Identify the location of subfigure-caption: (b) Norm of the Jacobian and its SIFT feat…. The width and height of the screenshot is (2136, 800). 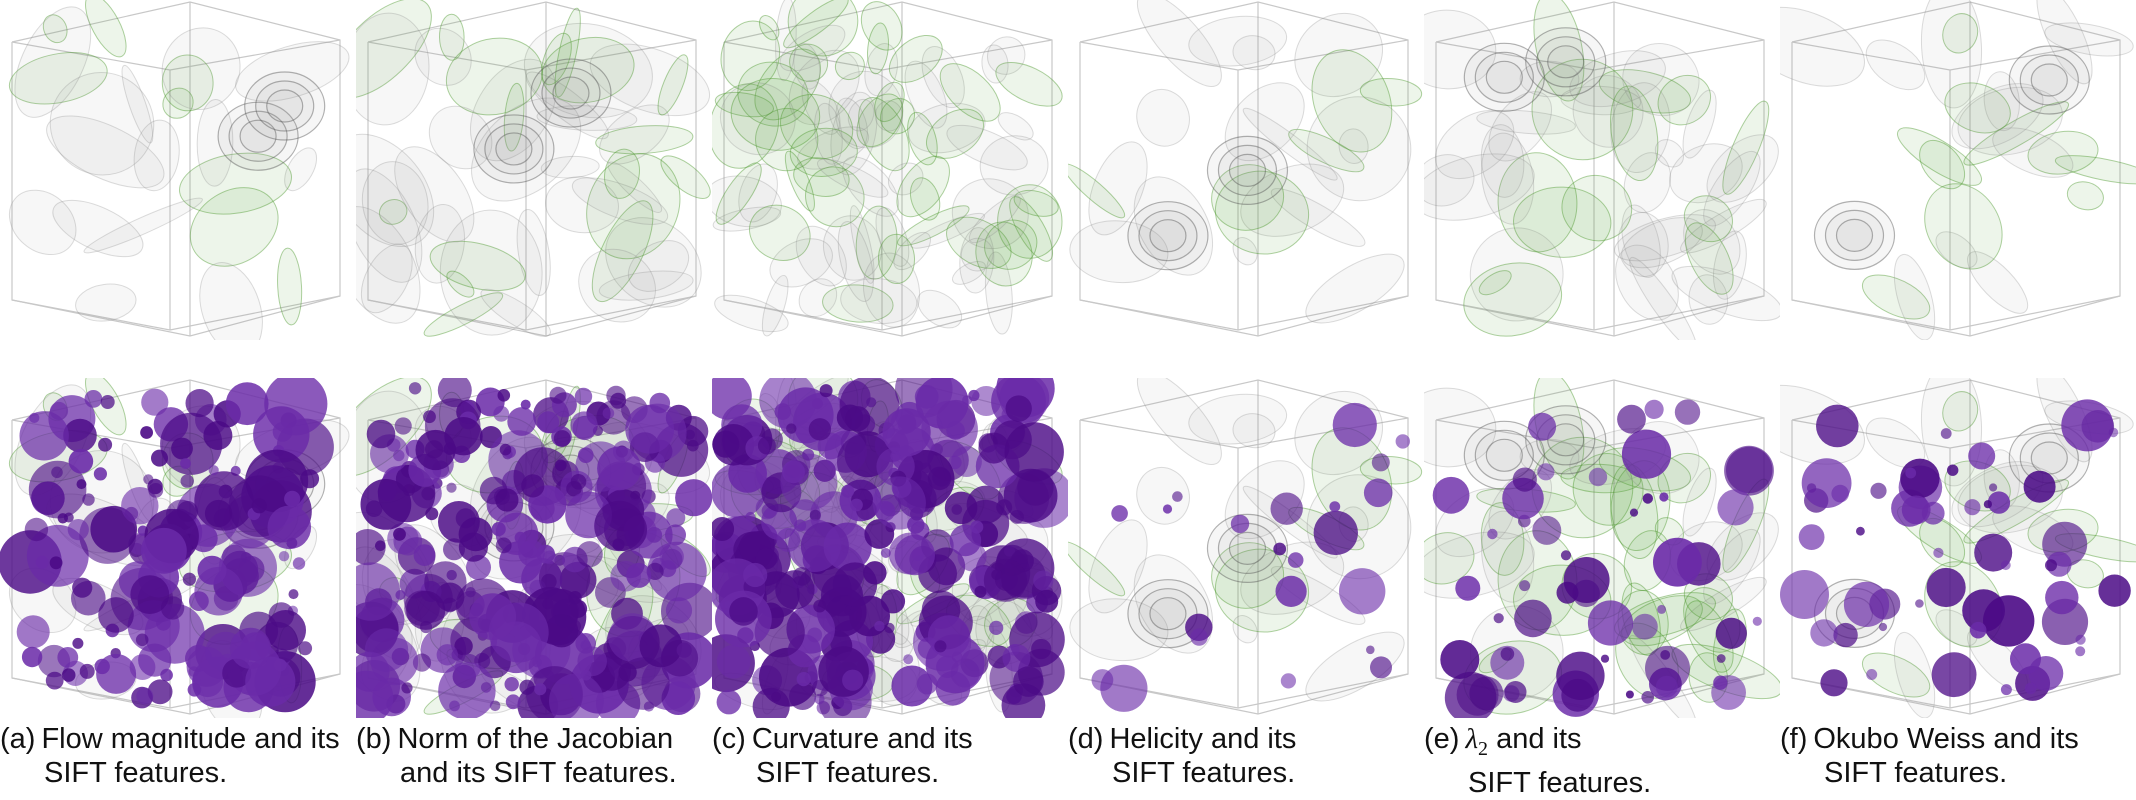
(534, 756).